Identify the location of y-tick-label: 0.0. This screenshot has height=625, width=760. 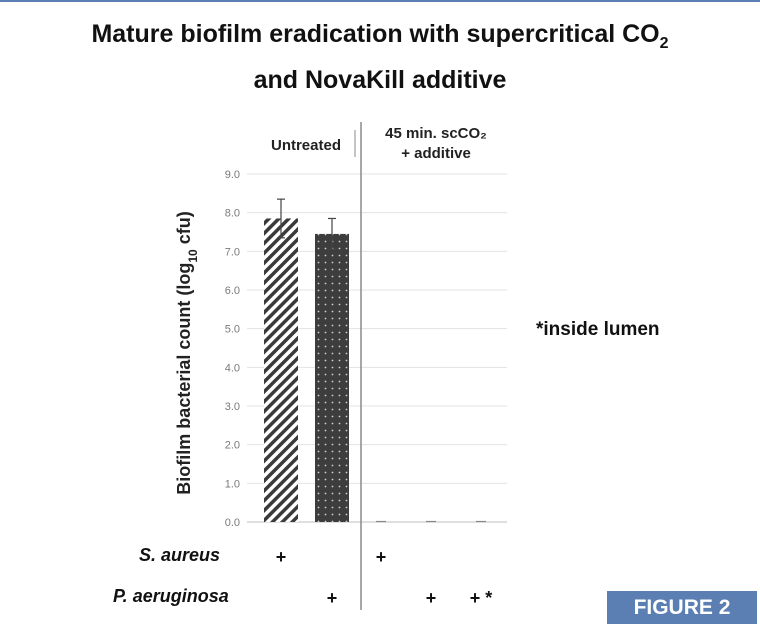
(232, 523).